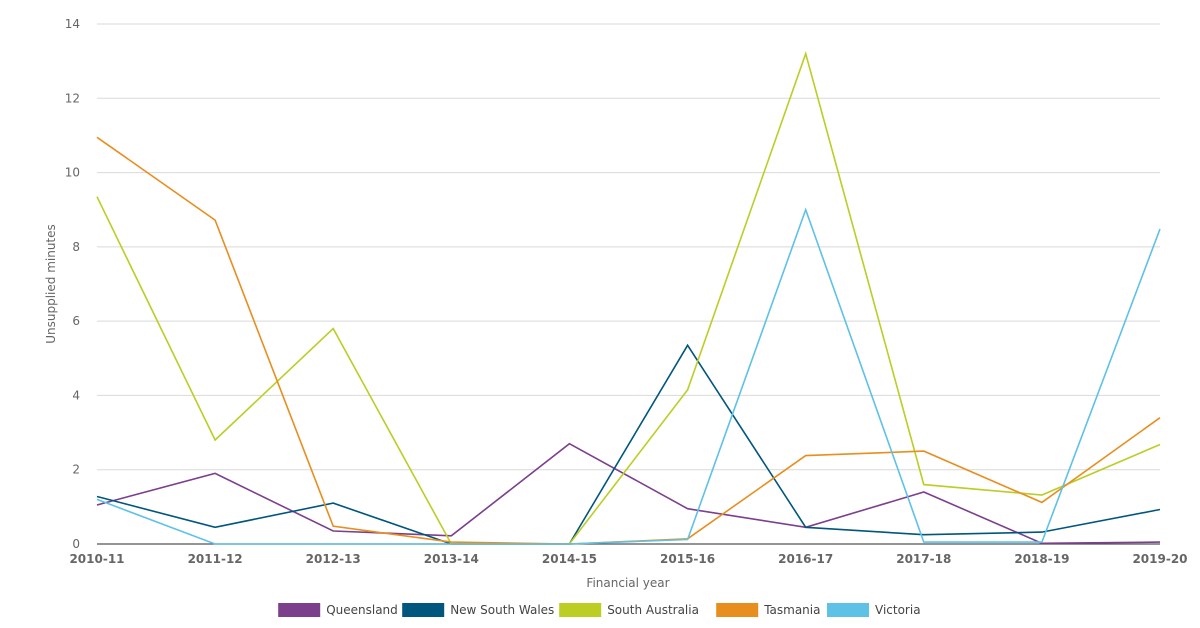  Describe the element at coordinates (580, 610) in the screenshot. I see `legend-swatch-south-australia` at that location.